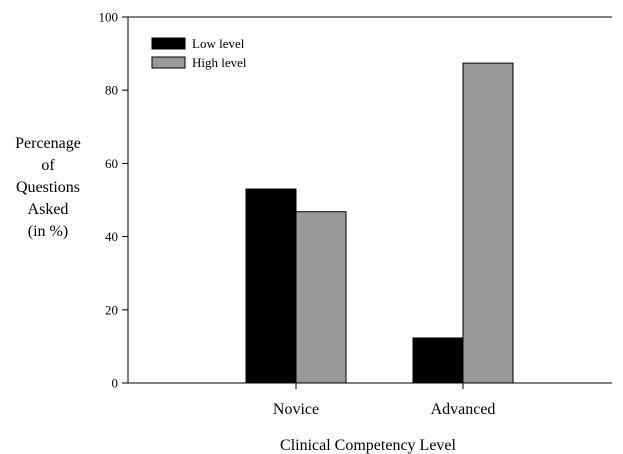  Describe the element at coordinates (48, 231) in the screenshot. I see `y-axis-label-line: (in %)` at that location.